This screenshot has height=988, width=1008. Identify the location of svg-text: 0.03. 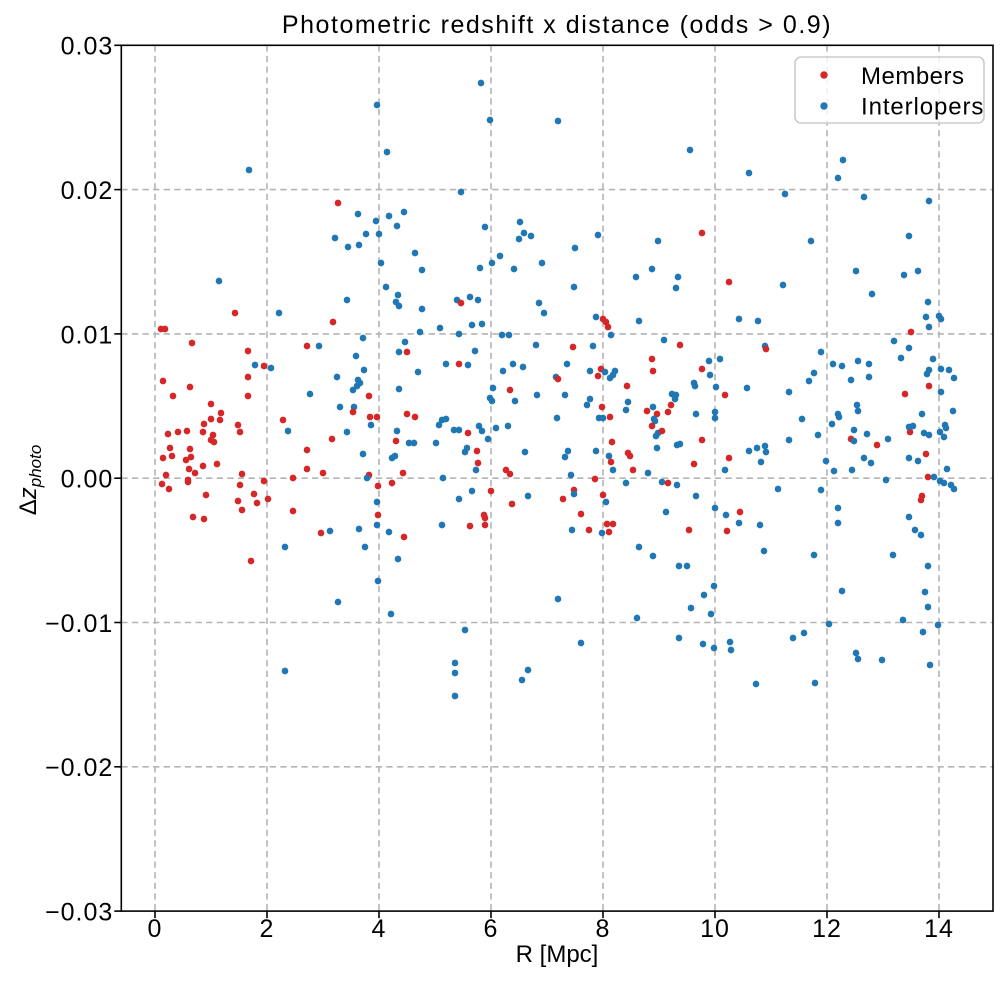
(87, 47).